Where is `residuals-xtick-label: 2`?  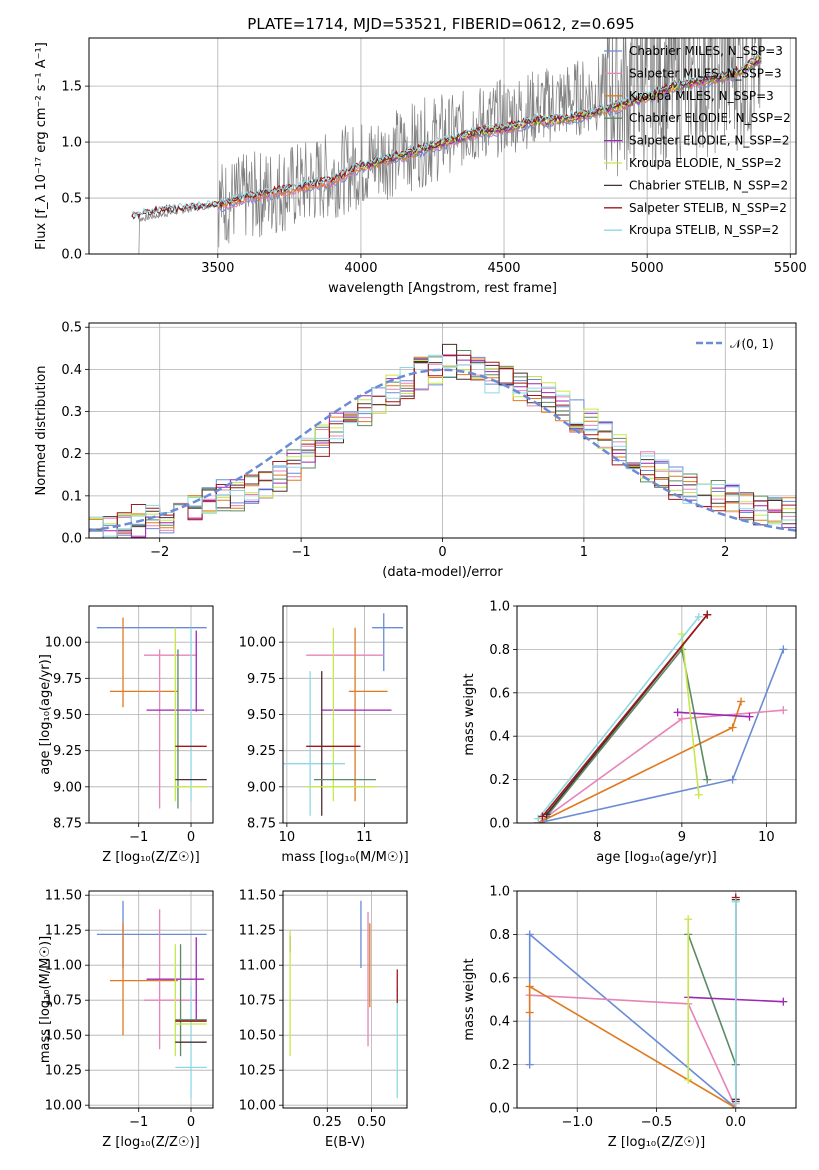
residuals-xtick-label: 2 is located at coordinates (725, 552).